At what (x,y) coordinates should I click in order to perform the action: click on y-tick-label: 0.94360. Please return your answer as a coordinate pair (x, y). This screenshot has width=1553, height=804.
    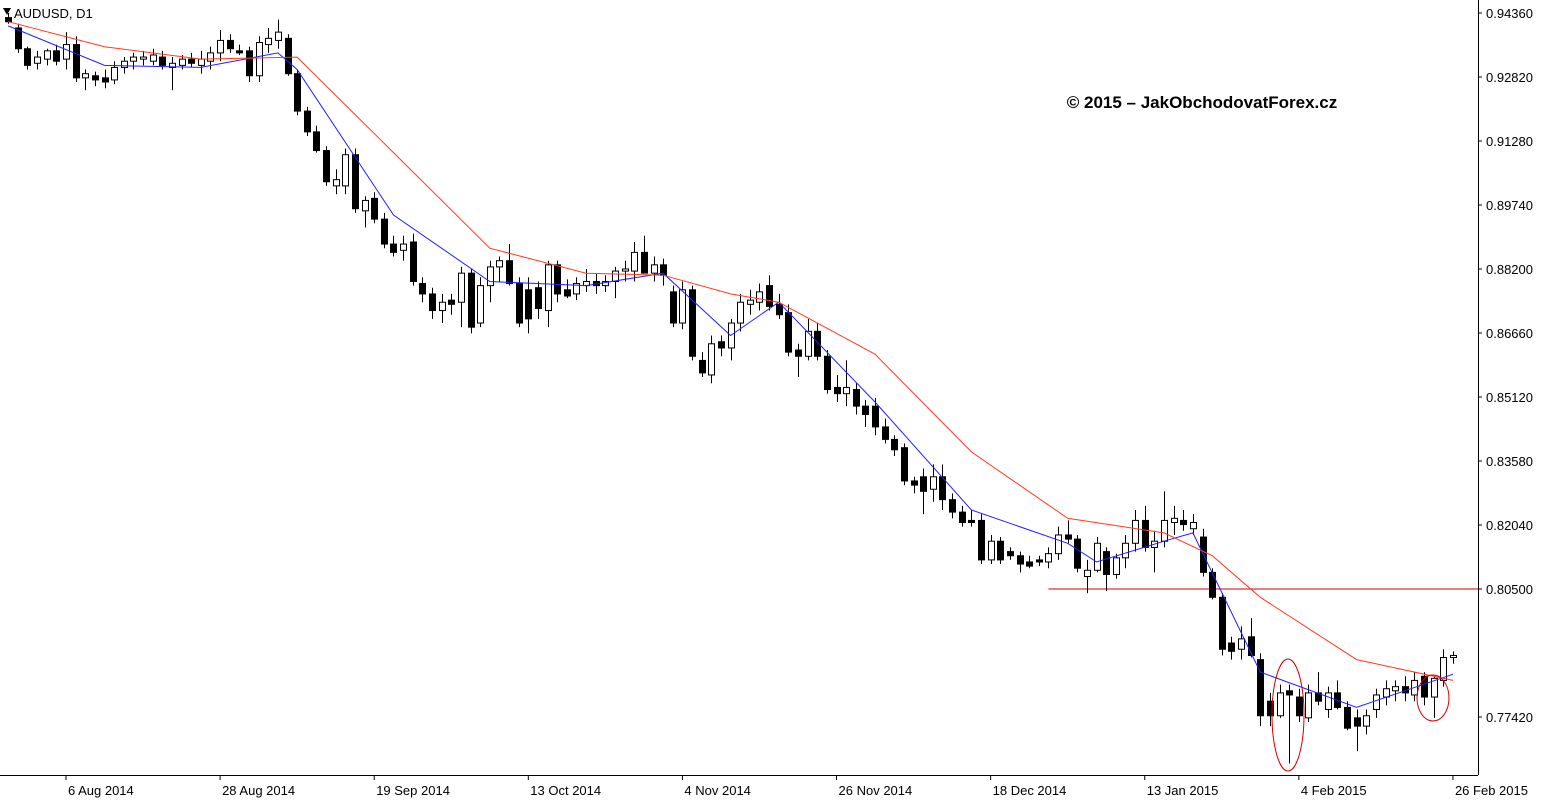
    Looking at the image, I should click on (1509, 13).